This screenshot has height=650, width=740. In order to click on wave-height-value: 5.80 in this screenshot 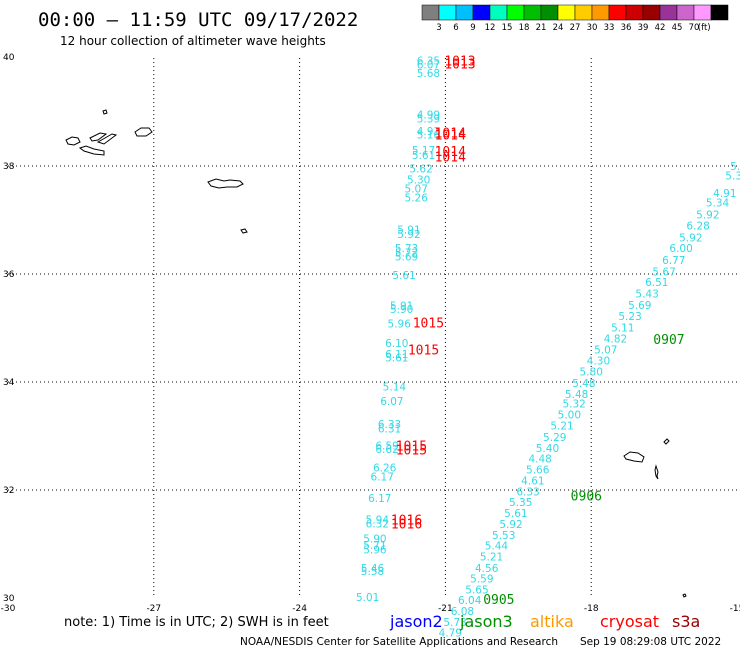, I will do `click(591, 373)`.